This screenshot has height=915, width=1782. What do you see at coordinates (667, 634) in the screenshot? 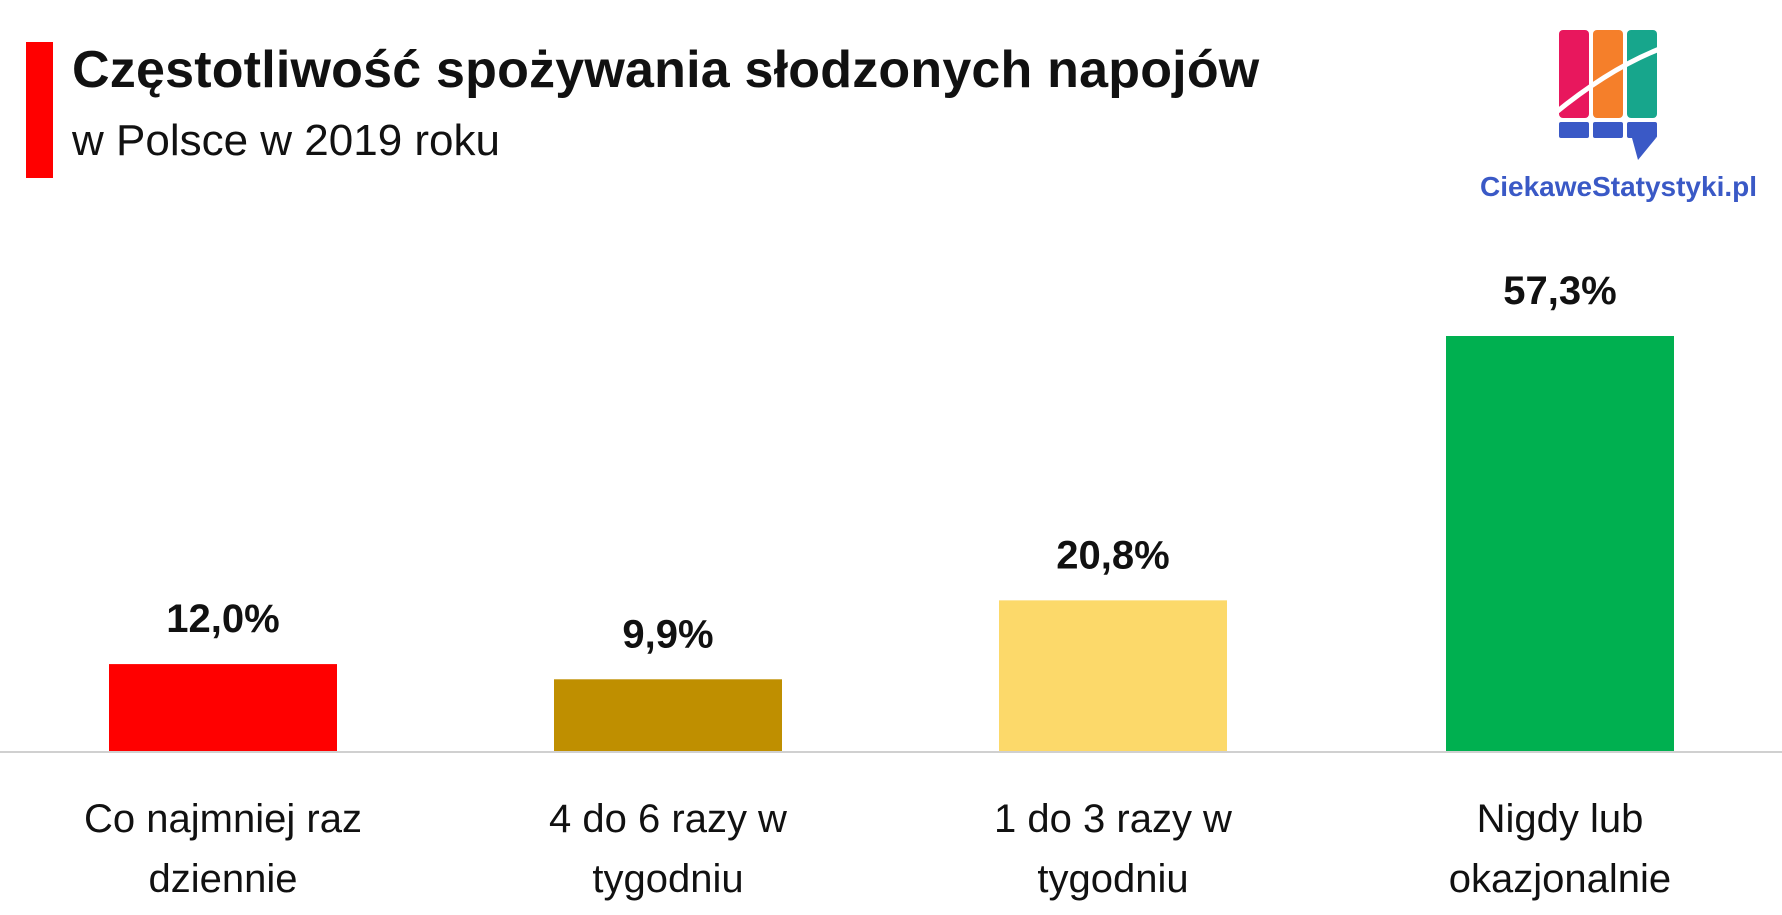
I see `bar-value-label-2: 9,9%` at bounding box center [667, 634].